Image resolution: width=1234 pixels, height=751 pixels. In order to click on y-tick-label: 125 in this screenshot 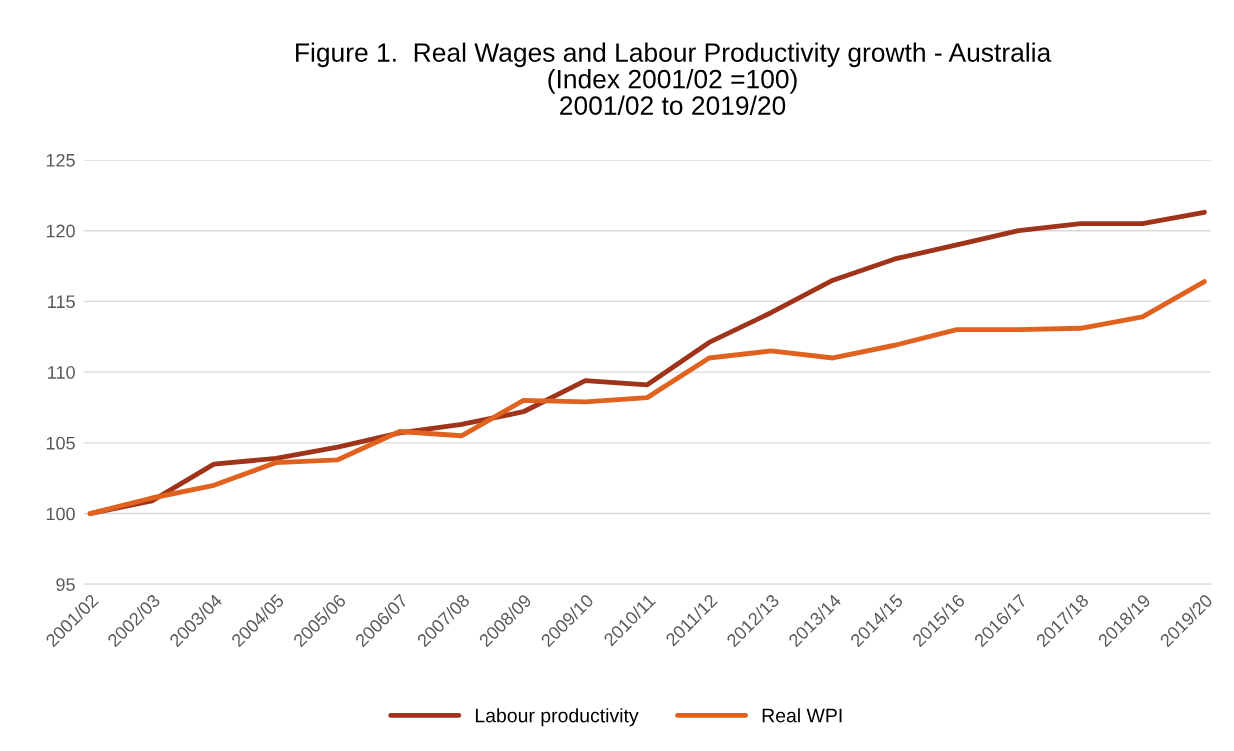, I will do `click(60, 160)`.